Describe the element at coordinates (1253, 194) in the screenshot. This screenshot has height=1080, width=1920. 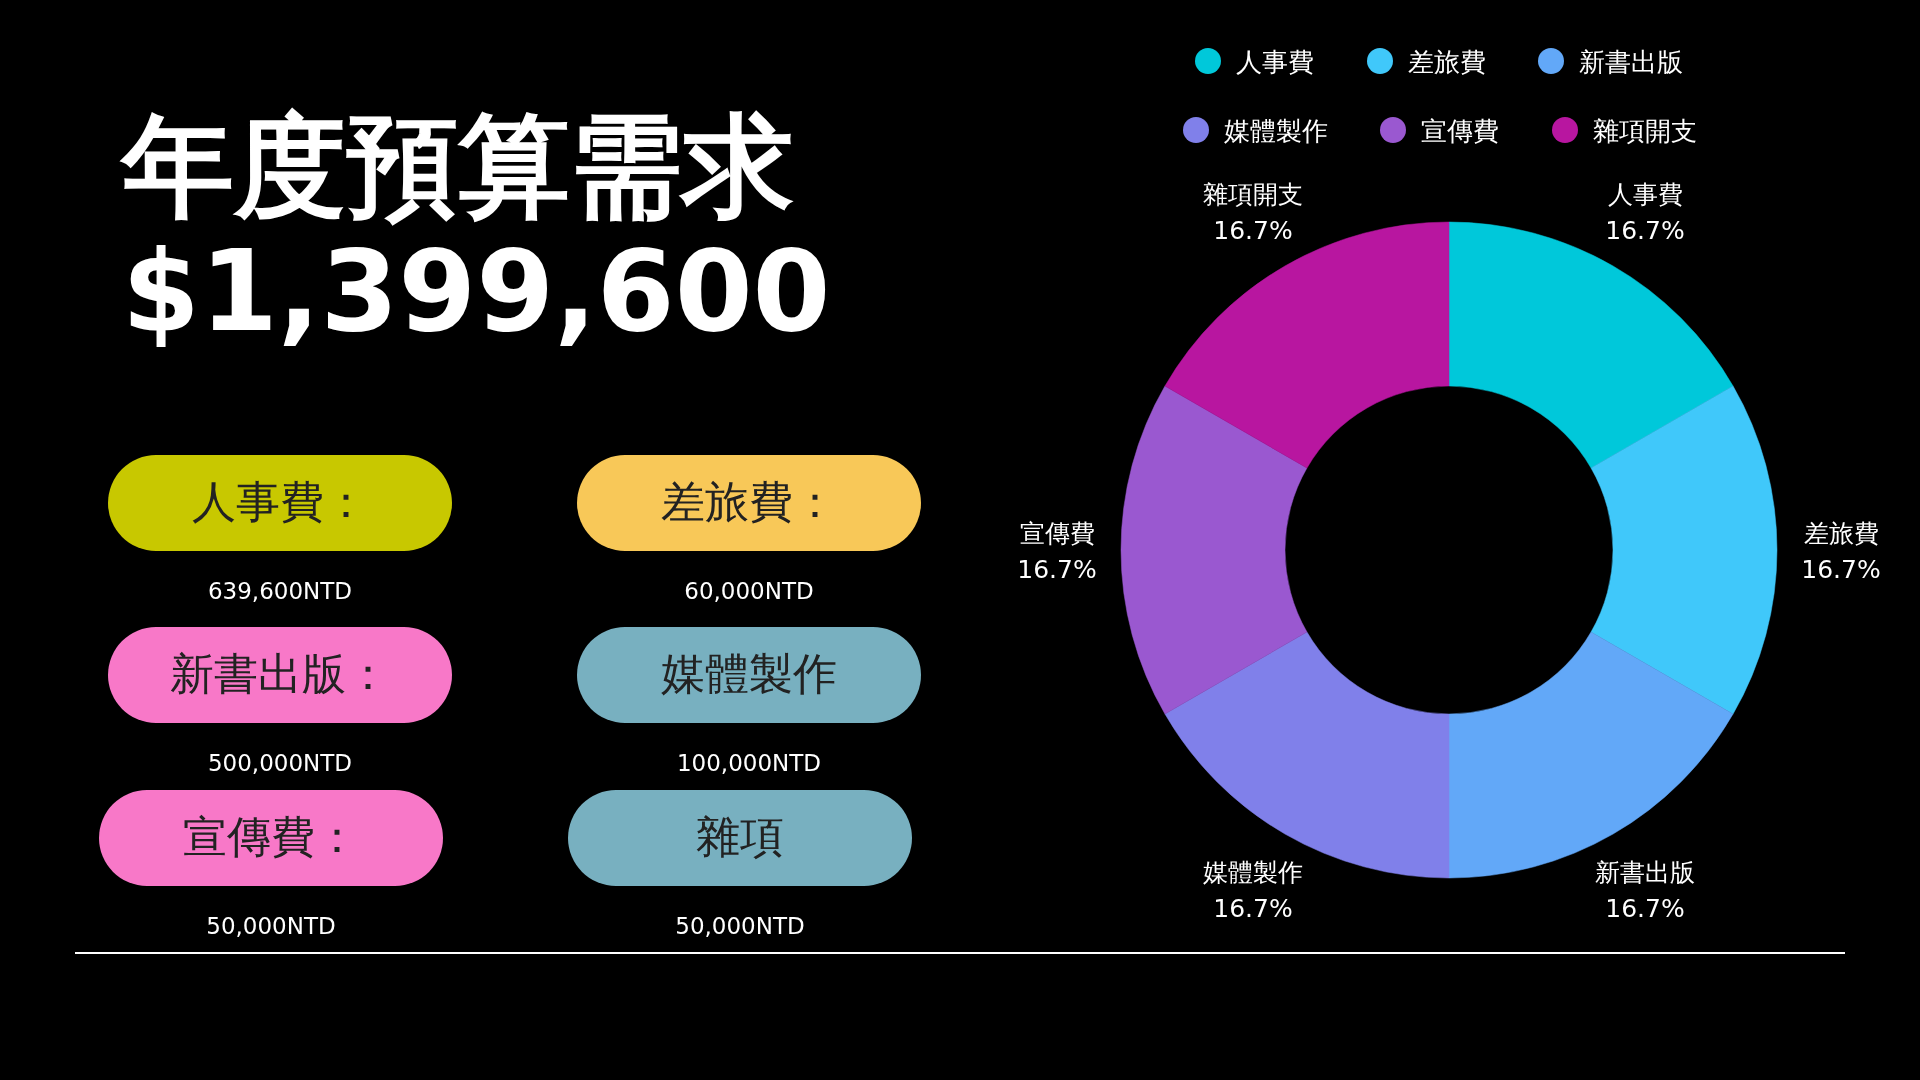
I see `slice-label: 雜項開支` at that location.